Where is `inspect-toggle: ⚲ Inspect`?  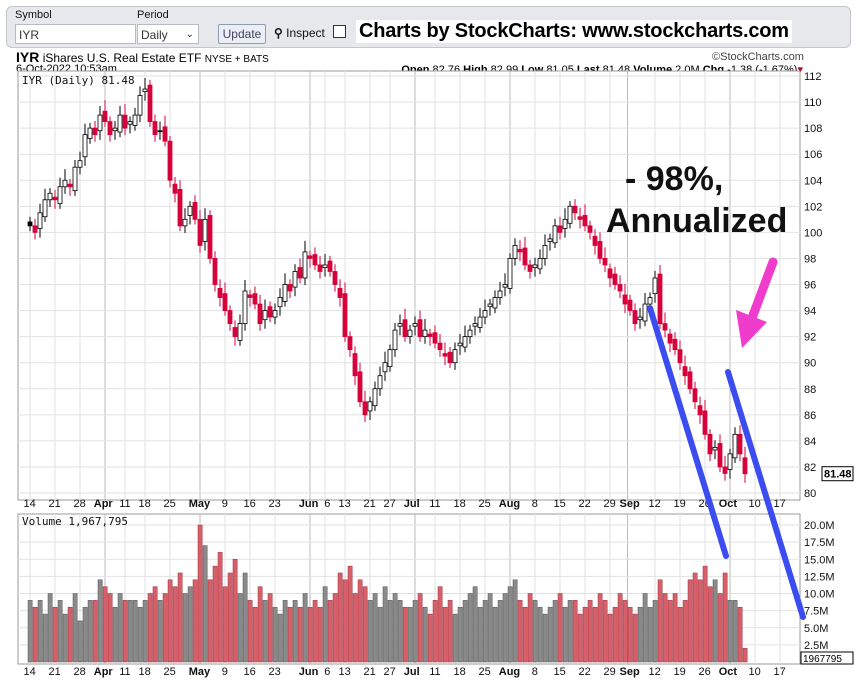
inspect-toggle: ⚲ Inspect is located at coordinates (299, 33).